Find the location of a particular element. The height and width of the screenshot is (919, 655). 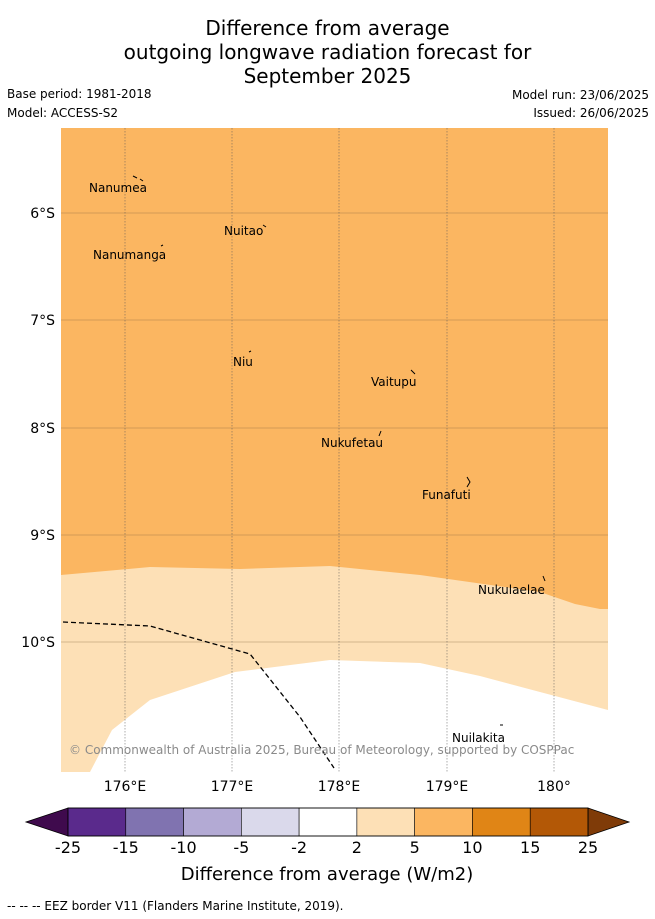

lat-axis: 6°S 7°S 8°S 9°S 10°S is located at coordinates (38, 428).